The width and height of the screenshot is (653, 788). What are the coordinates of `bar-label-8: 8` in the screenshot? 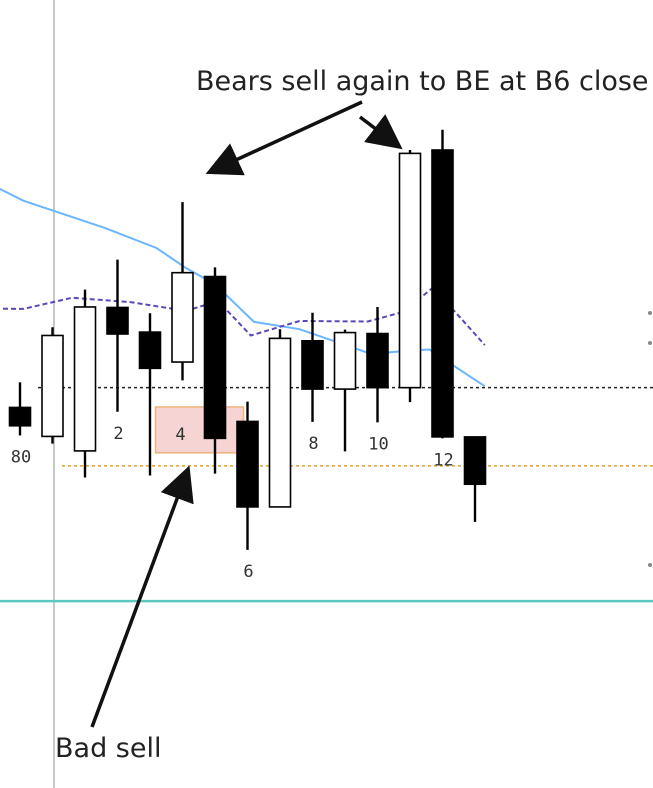 It's located at (313, 444).